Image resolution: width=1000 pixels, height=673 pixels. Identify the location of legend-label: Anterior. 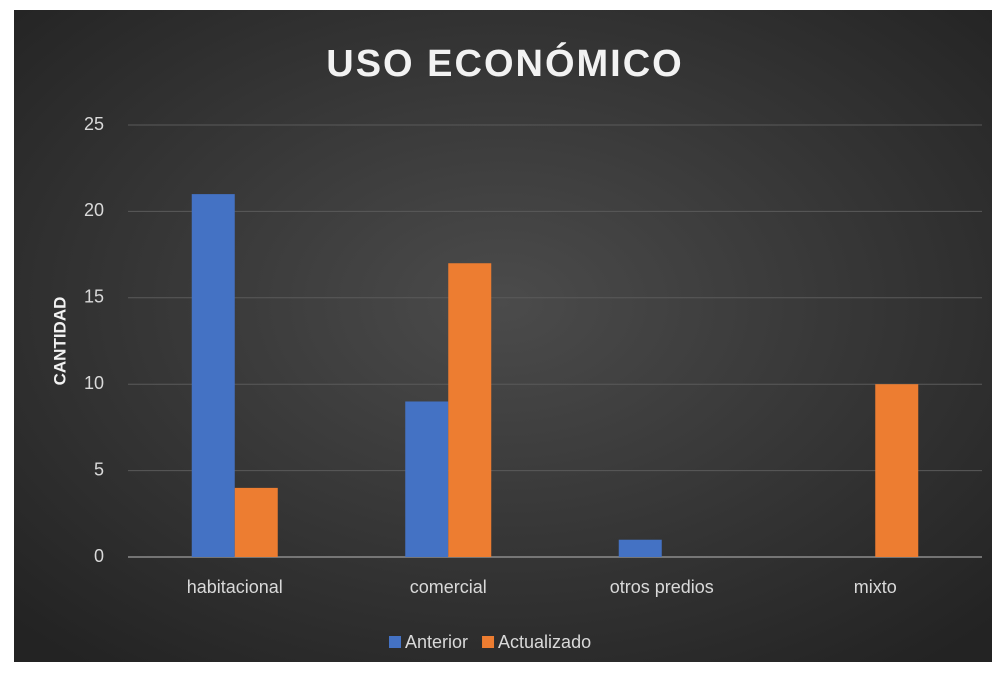
(436, 642).